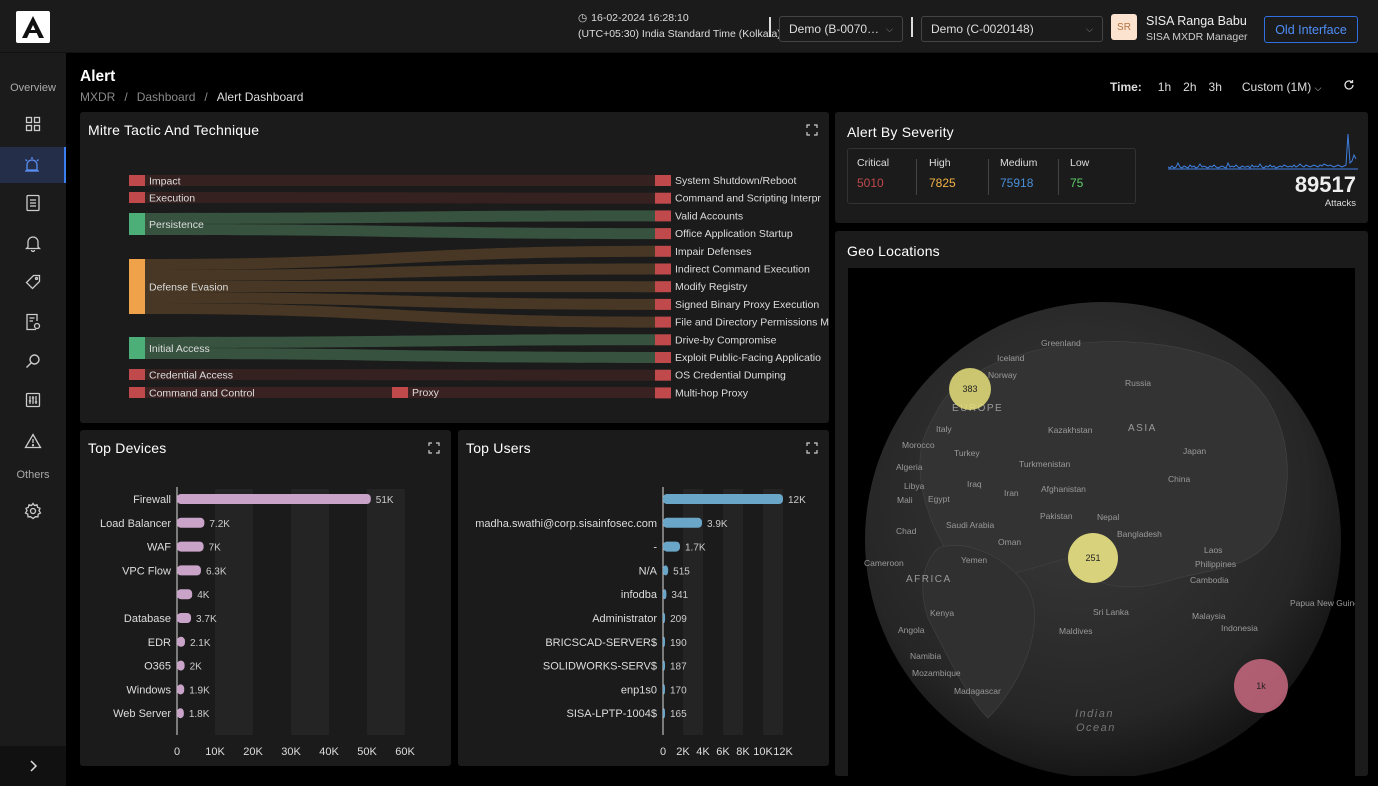  I want to click on time-custom-select: Custom (1M) ⌵, so click(1282, 87).